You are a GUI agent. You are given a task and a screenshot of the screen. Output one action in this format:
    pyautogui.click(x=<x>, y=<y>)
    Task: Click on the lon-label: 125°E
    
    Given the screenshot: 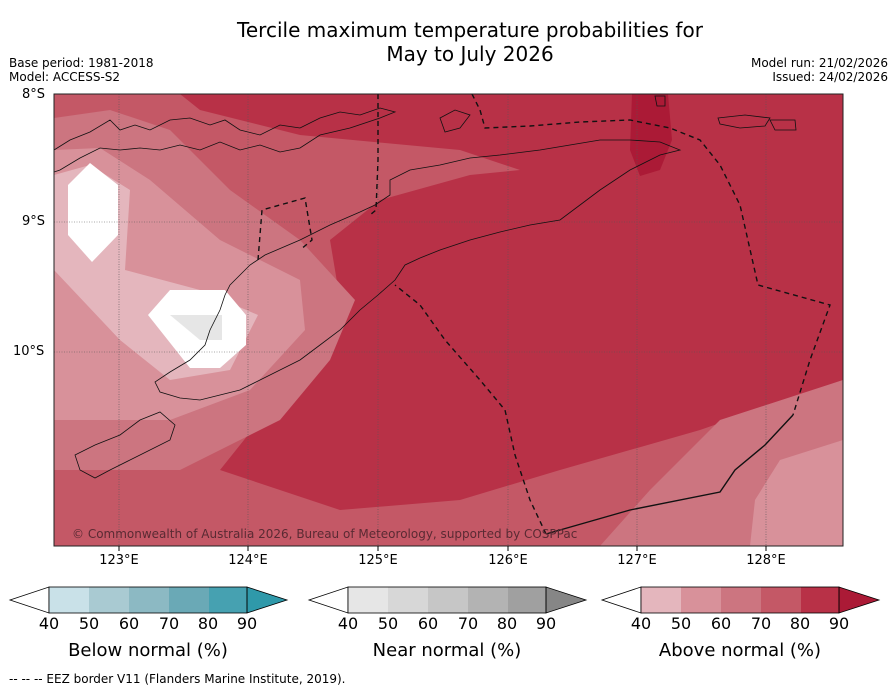 What is the action you would take?
    pyautogui.click(x=378, y=560)
    